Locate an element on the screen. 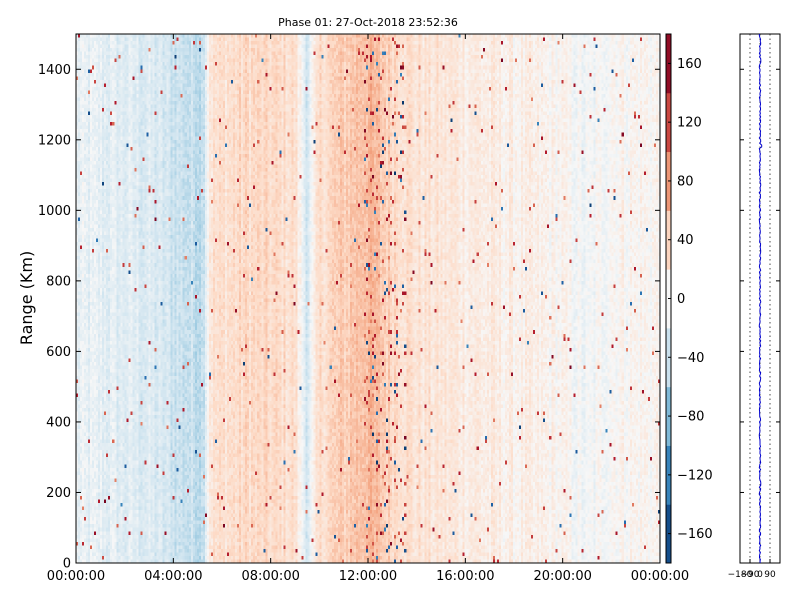 The image size is (800, 600). colorbar-tick-label: 40 is located at coordinates (685, 240).